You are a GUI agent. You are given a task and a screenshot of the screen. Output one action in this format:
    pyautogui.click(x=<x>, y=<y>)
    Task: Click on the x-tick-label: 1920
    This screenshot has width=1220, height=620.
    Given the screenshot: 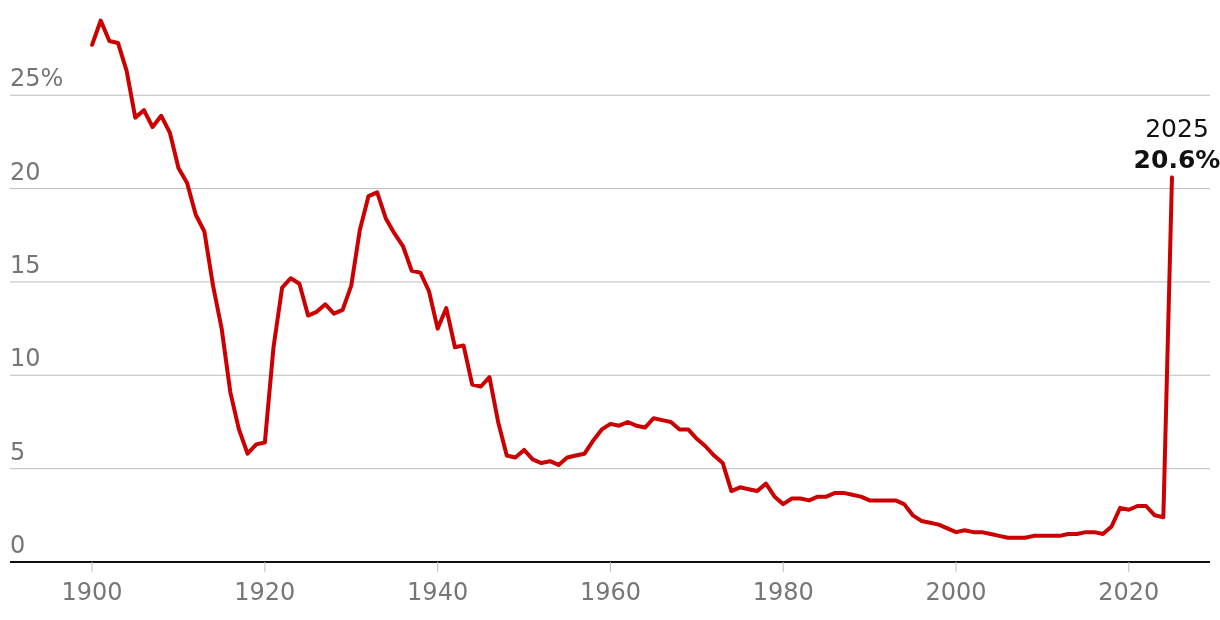 What is the action you would take?
    pyautogui.click(x=265, y=592)
    